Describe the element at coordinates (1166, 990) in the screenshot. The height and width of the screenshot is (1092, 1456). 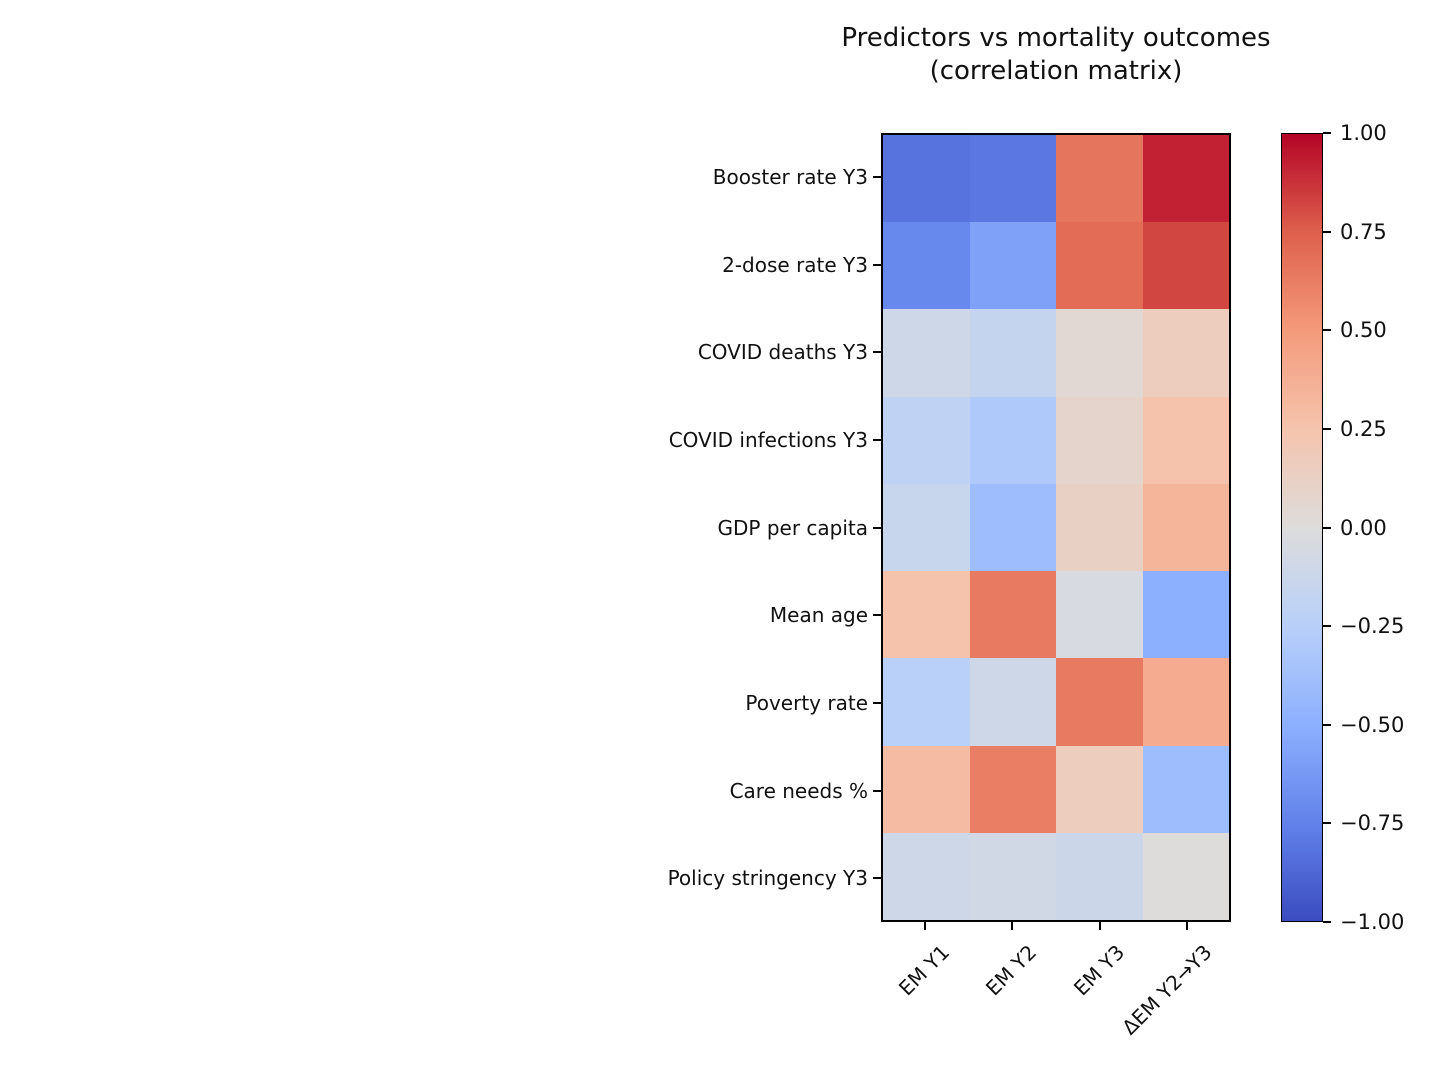
I see `col-label: ΔEM Y2→Y3` at that location.